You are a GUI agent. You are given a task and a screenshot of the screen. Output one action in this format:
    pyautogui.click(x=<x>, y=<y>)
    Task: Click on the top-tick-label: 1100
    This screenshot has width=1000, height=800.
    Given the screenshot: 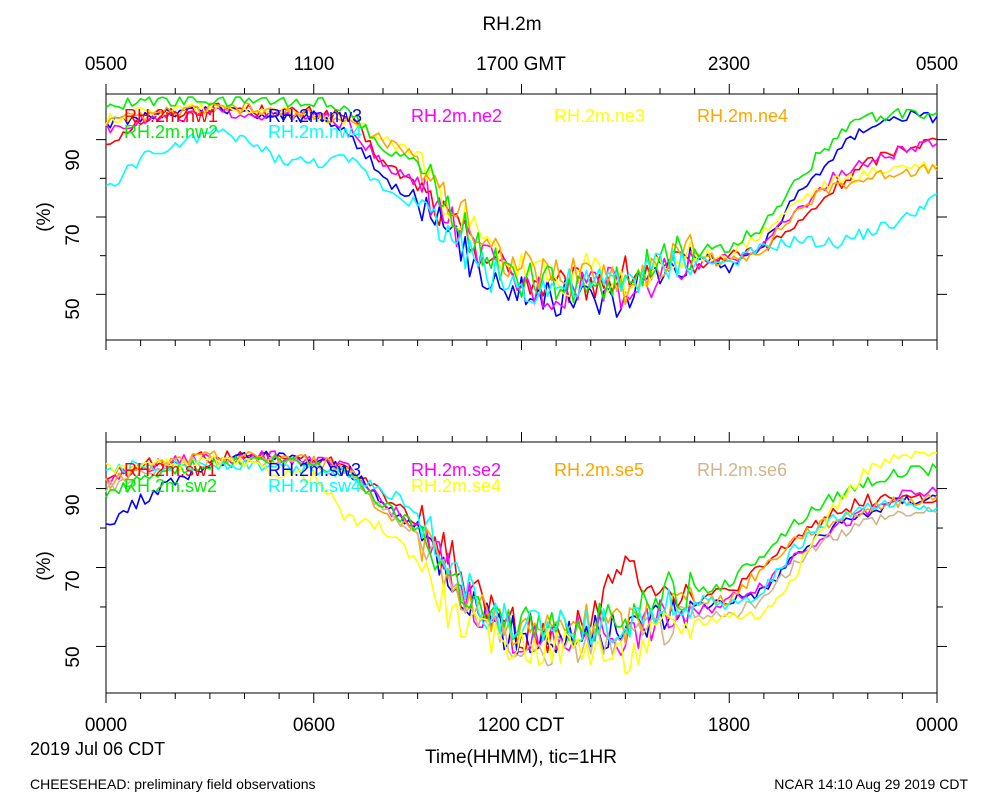 What is the action you would take?
    pyautogui.click(x=314, y=64)
    